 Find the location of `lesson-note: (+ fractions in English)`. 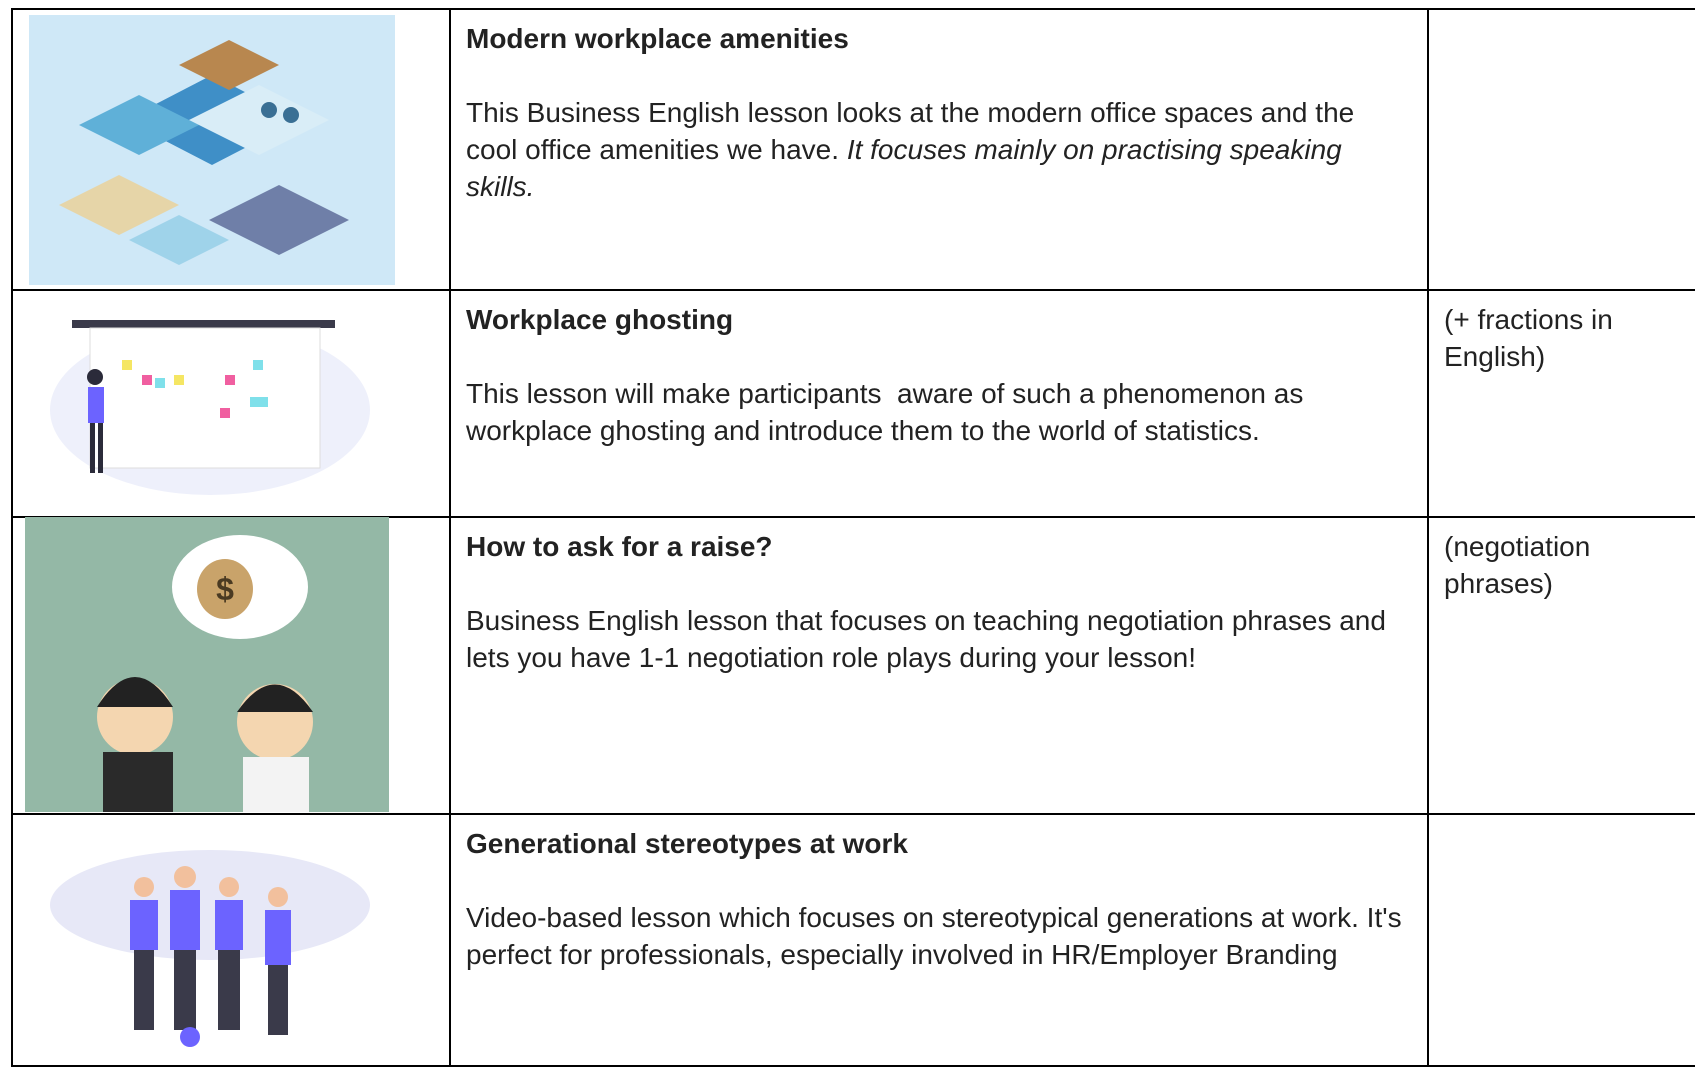

lesson-note: (+ fractions in English) is located at coordinates (1532, 338).